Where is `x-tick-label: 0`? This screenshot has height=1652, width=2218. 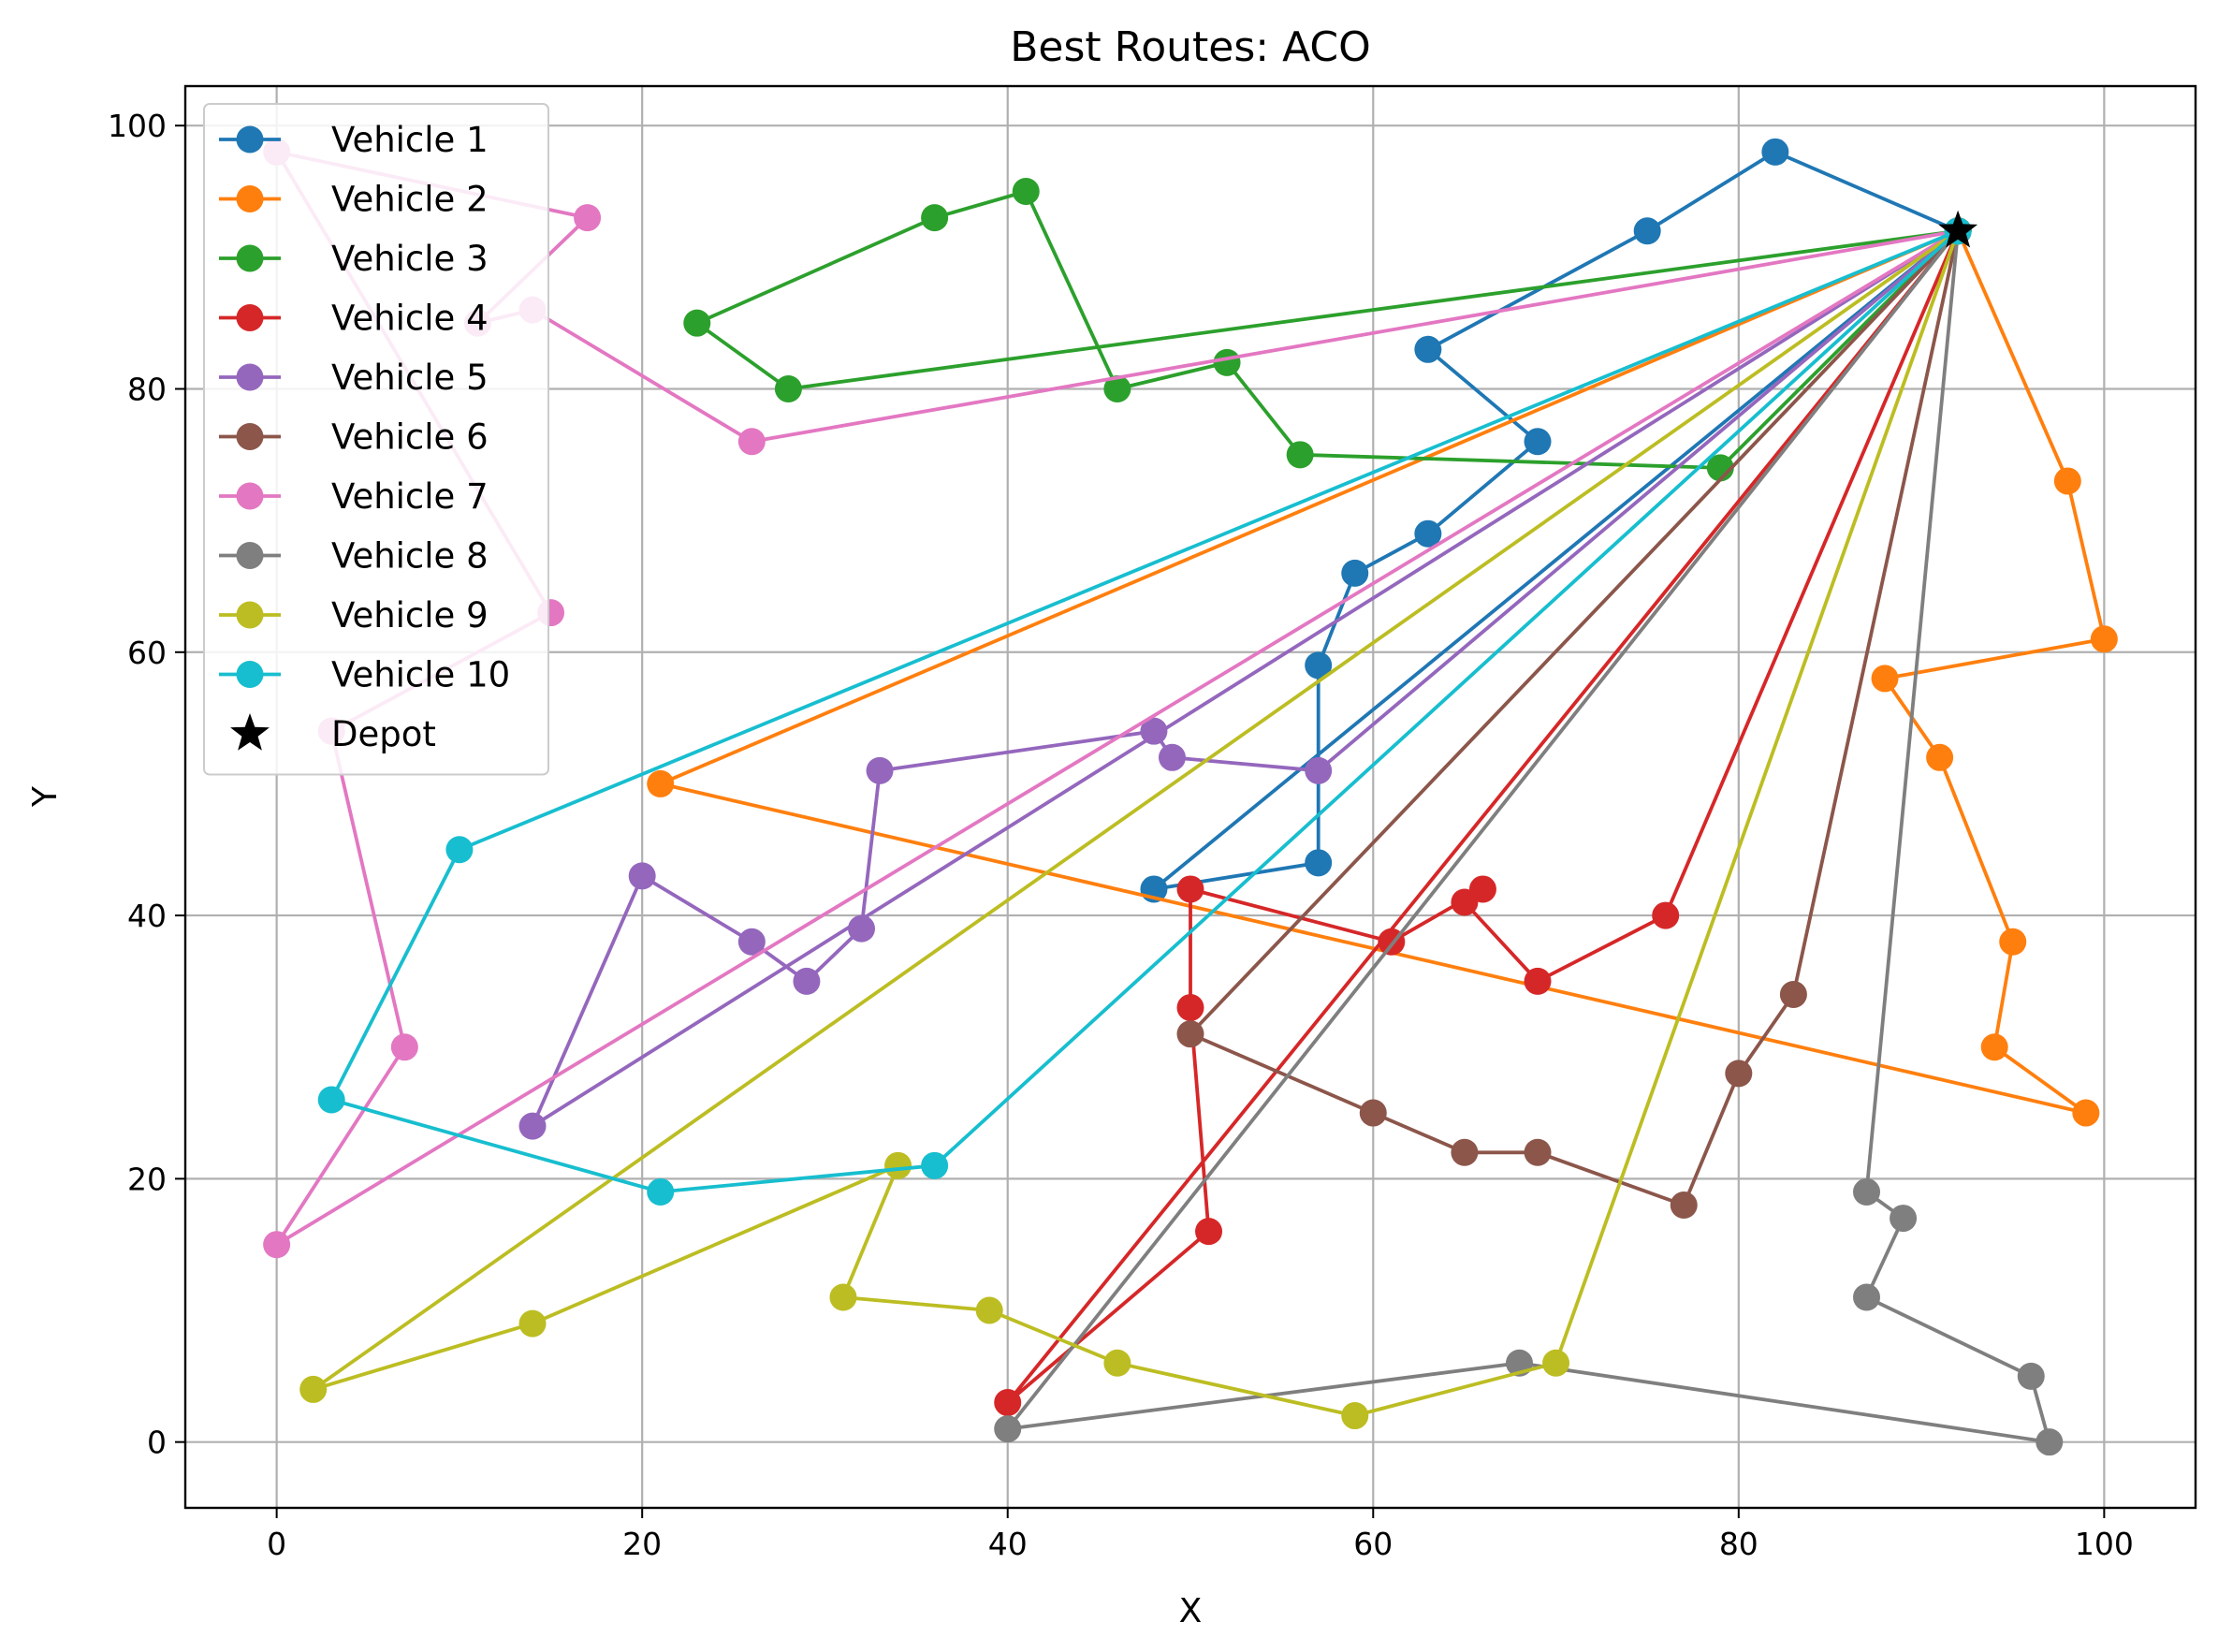 x-tick-label: 0 is located at coordinates (277, 1544).